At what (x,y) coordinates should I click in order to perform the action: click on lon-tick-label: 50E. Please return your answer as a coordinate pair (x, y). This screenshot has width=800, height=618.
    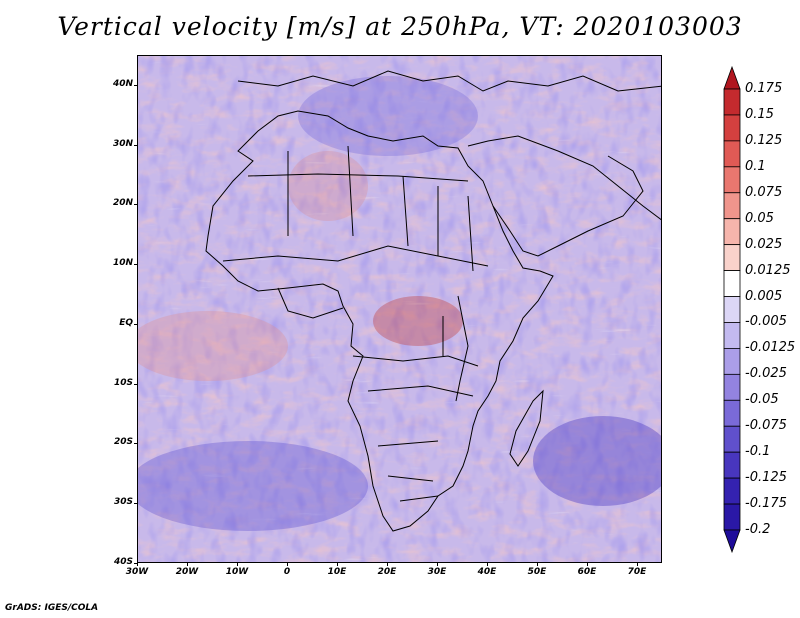
    Looking at the image, I should click on (537, 572).